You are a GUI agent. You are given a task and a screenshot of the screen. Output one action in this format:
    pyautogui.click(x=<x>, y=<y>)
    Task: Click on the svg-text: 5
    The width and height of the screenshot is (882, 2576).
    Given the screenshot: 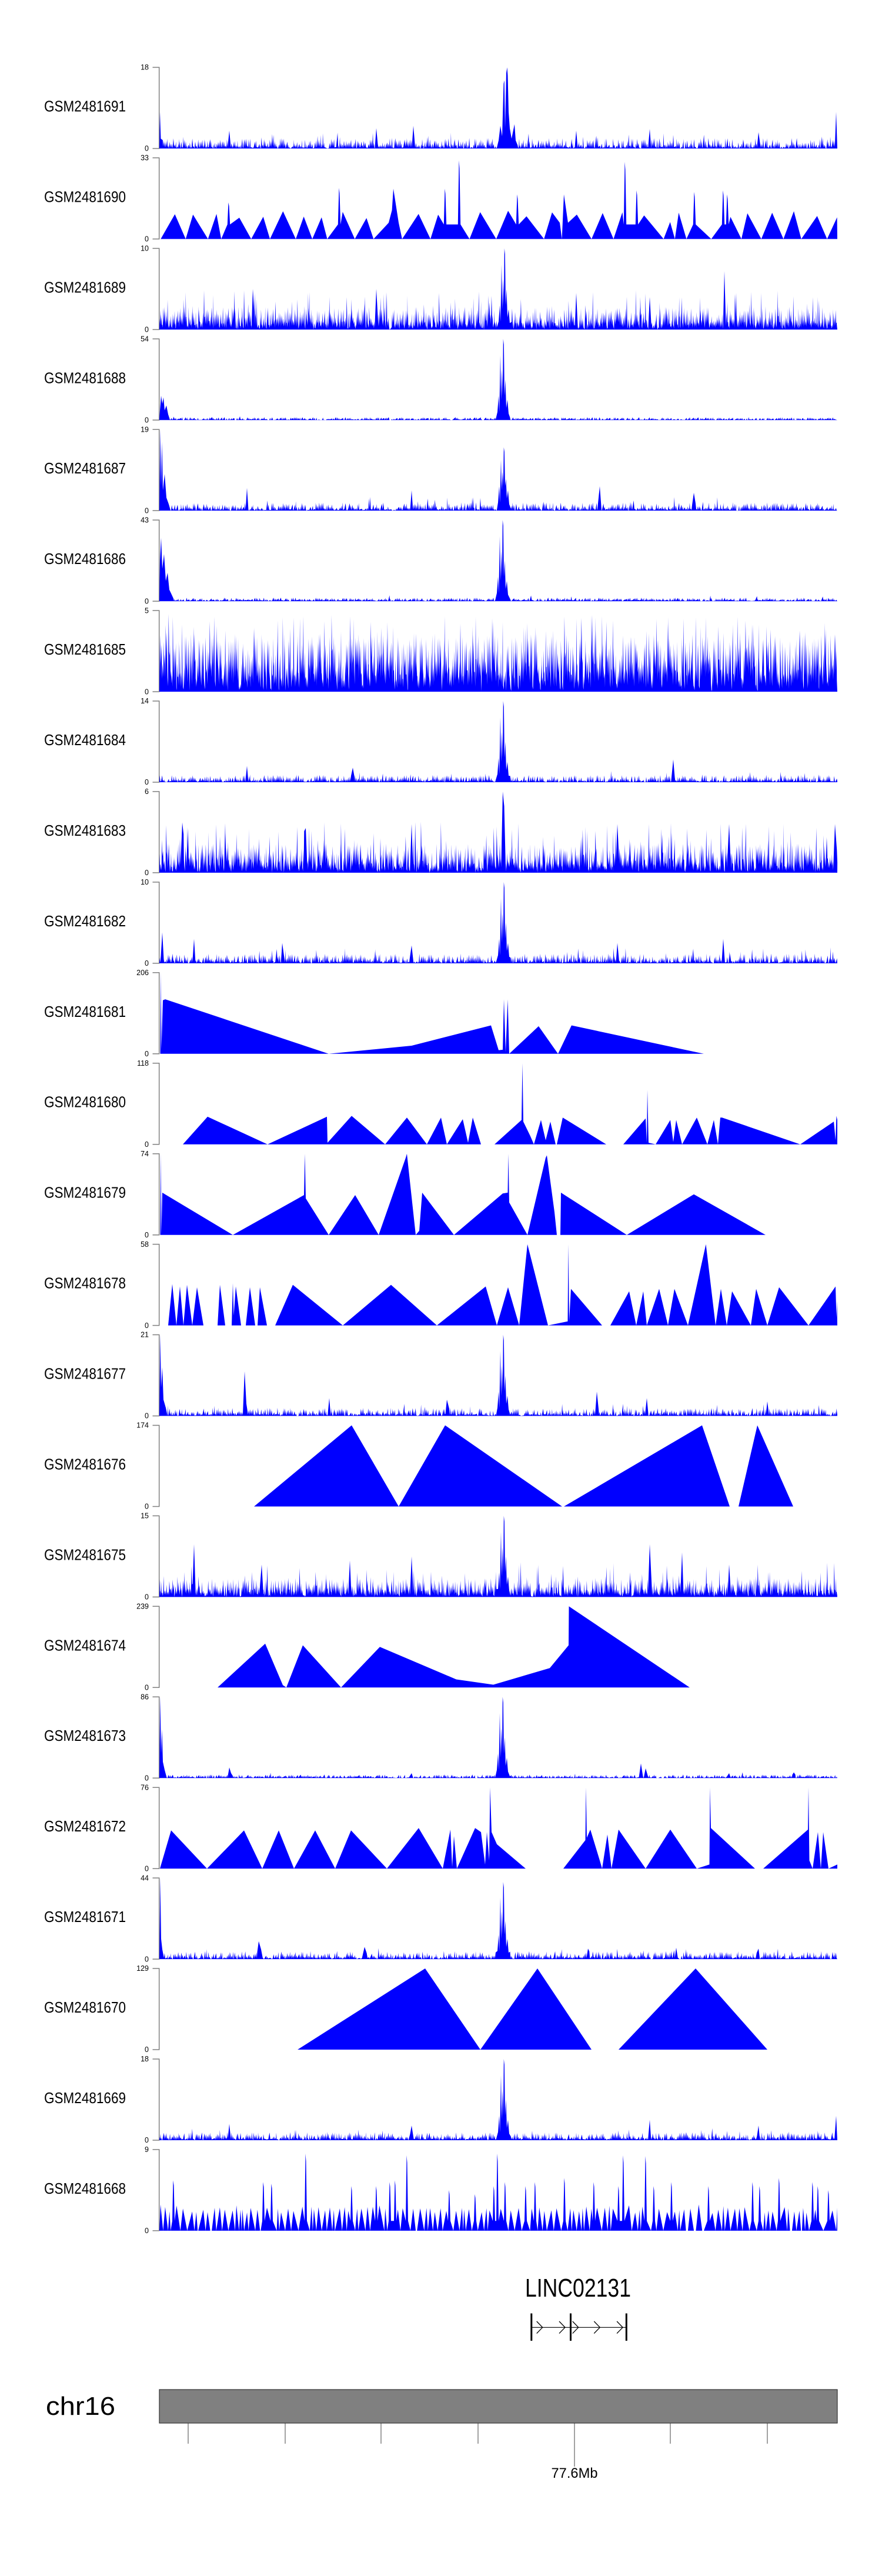 What is the action you would take?
    pyautogui.click(x=147, y=610)
    